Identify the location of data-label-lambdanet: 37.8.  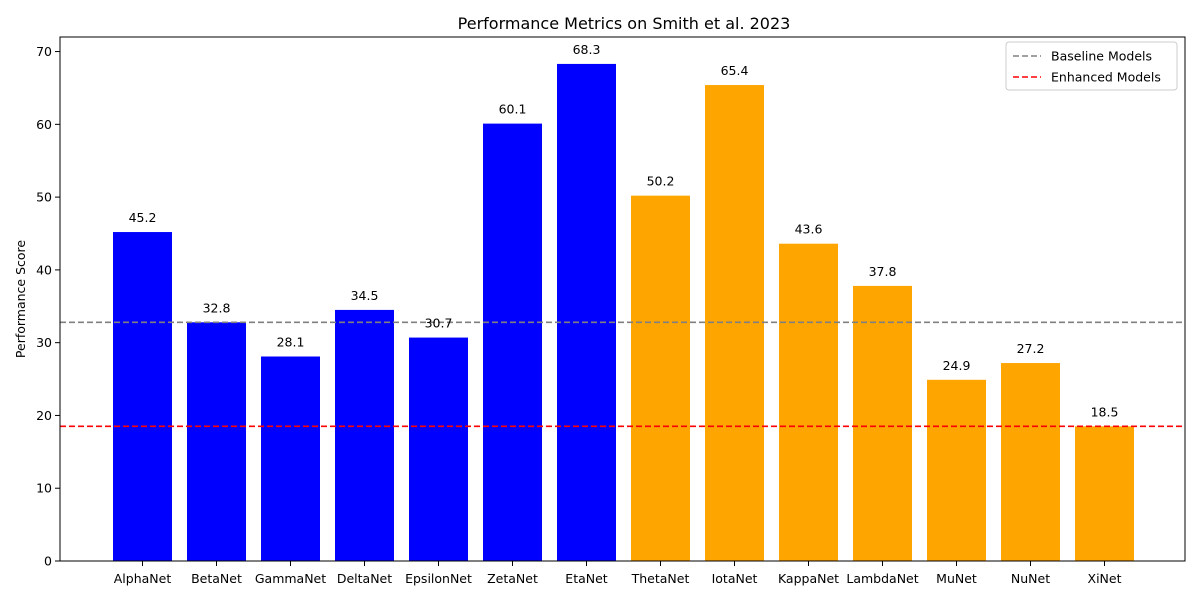
(883, 271).